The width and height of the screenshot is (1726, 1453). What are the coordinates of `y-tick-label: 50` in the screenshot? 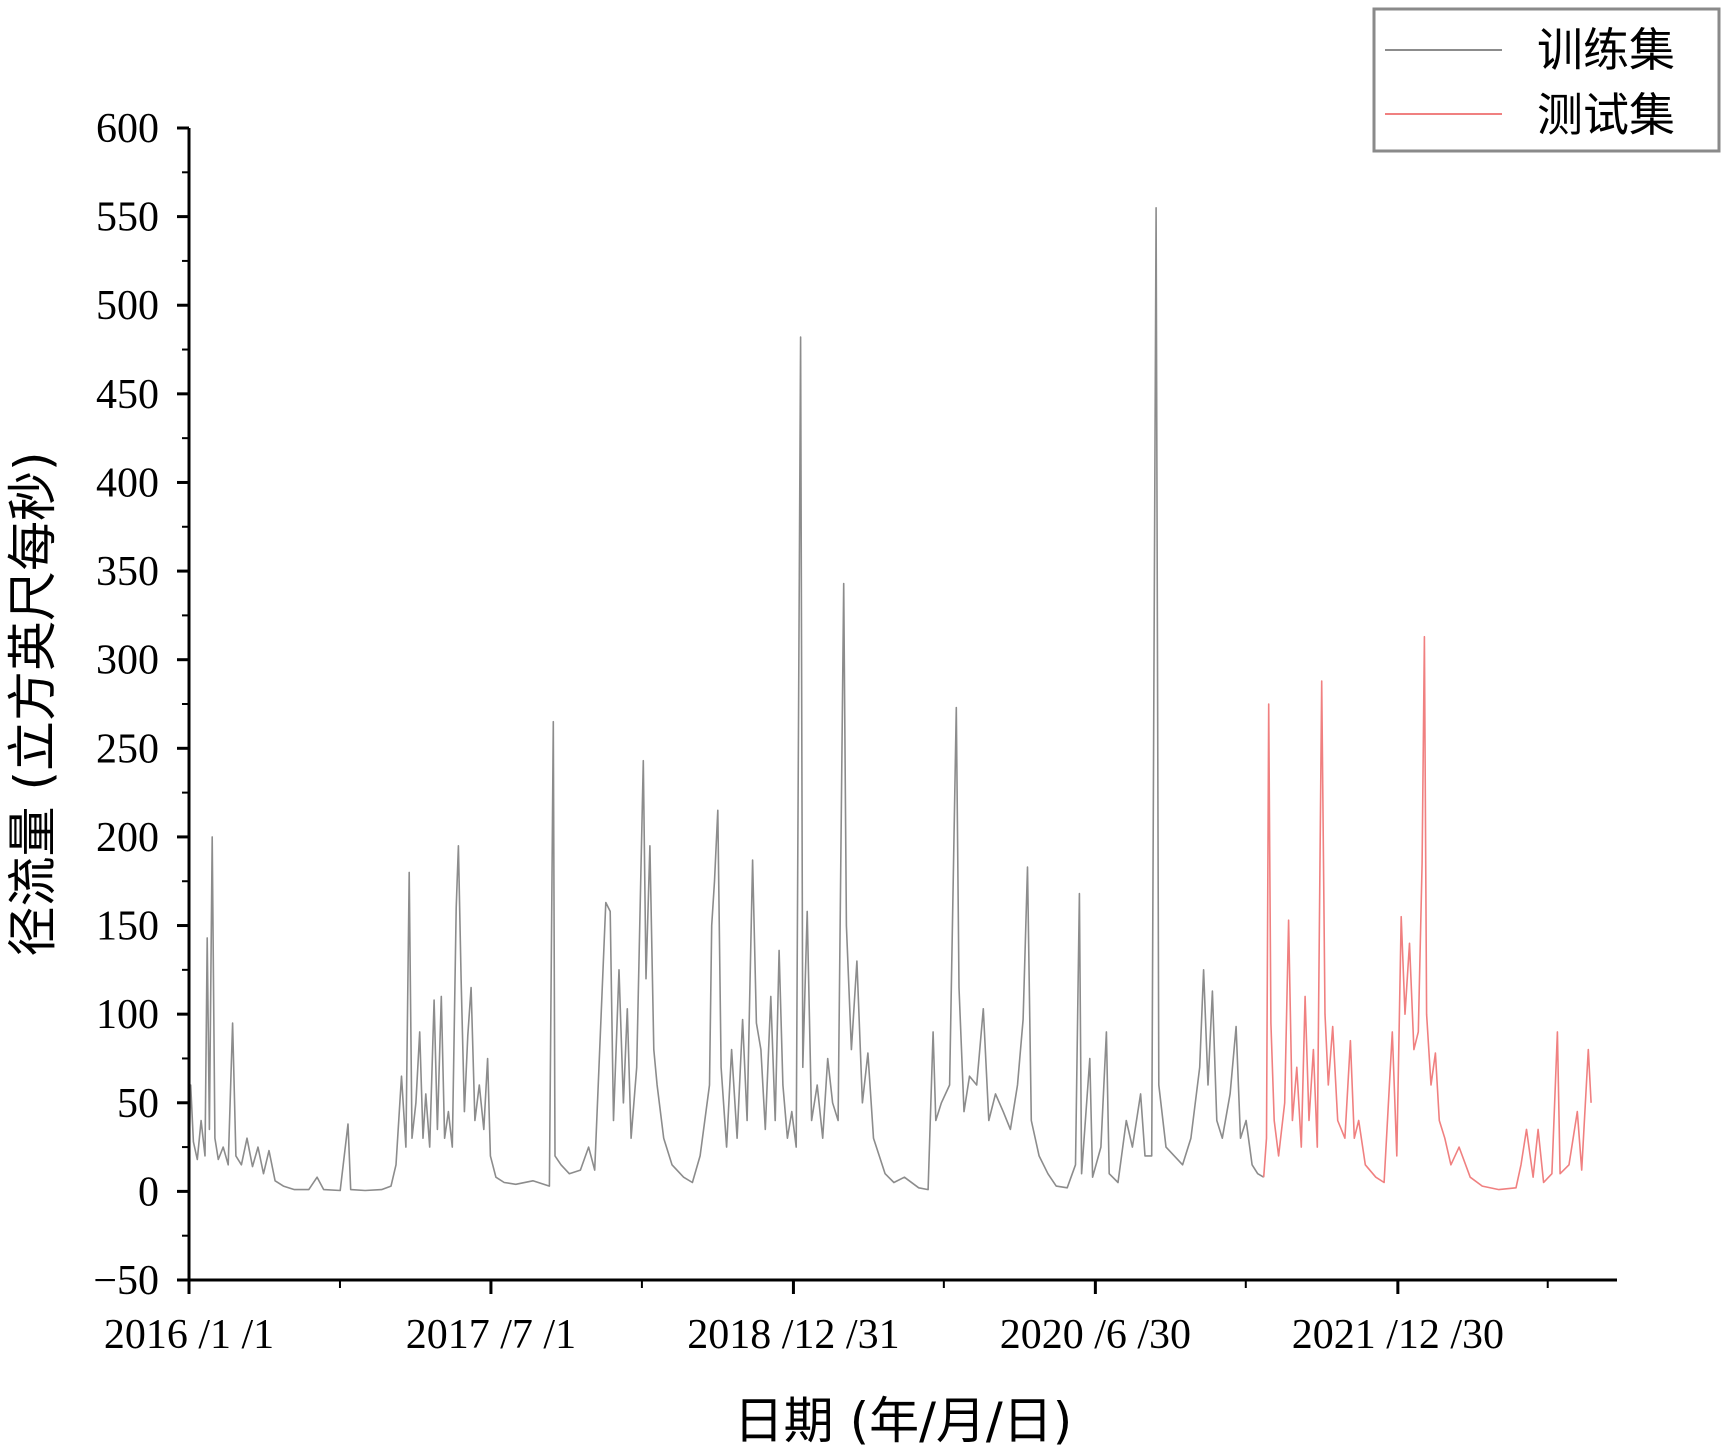 It's located at (138, 1104).